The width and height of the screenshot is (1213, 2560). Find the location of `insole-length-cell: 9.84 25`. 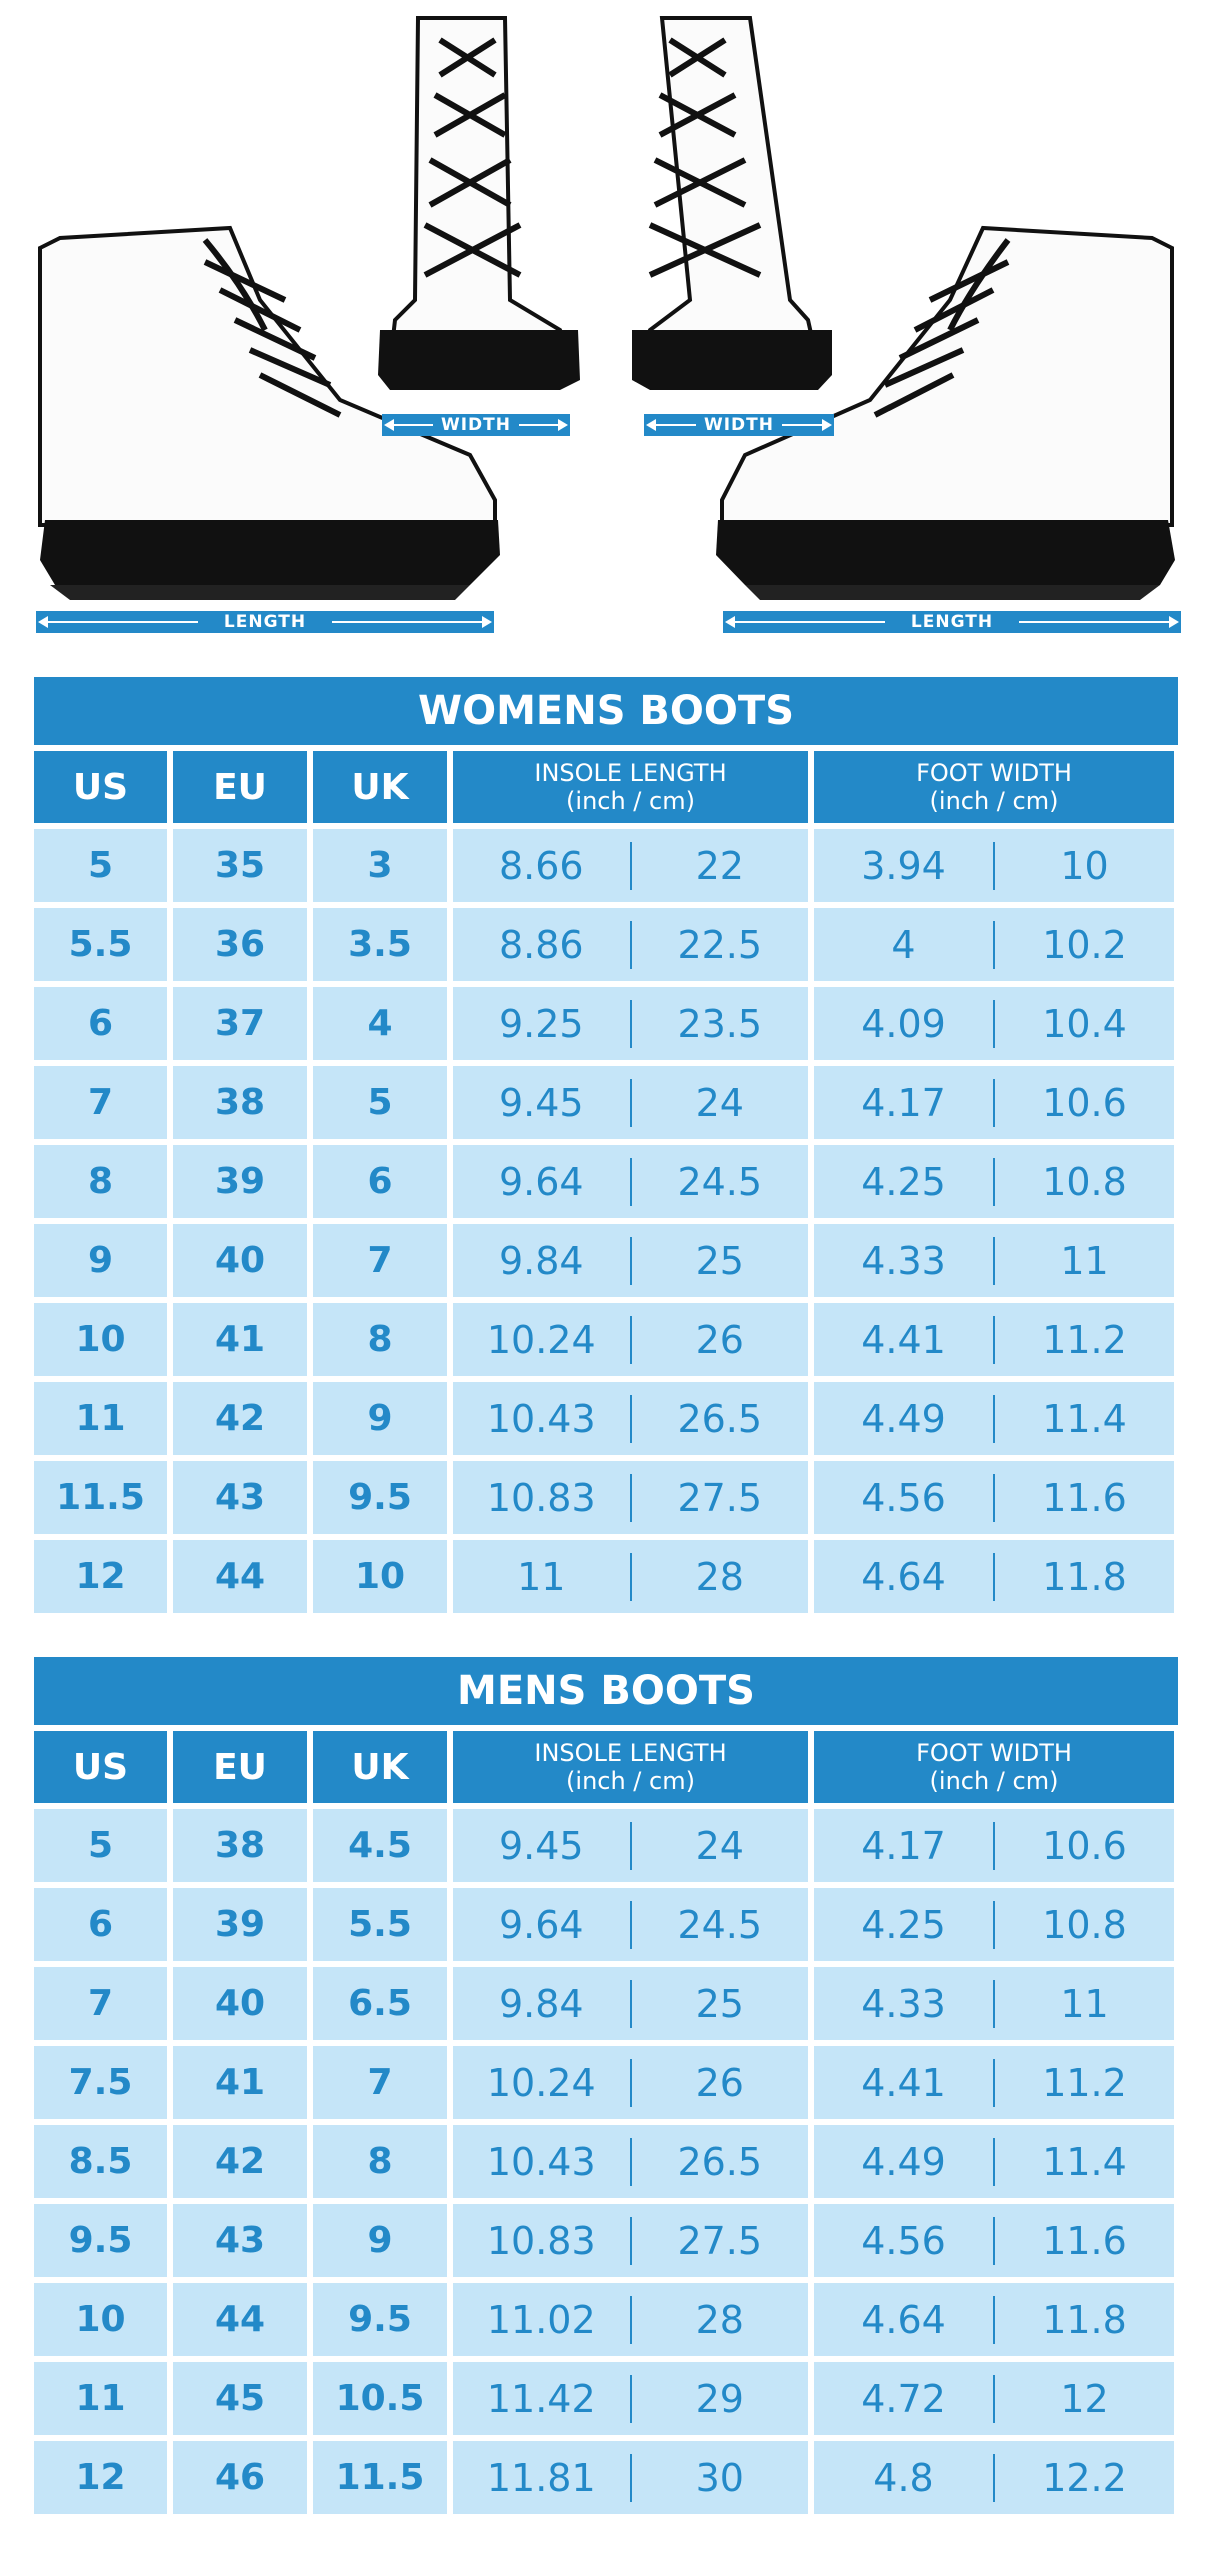

insole-length-cell: 9.84 25 is located at coordinates (630, 1260).